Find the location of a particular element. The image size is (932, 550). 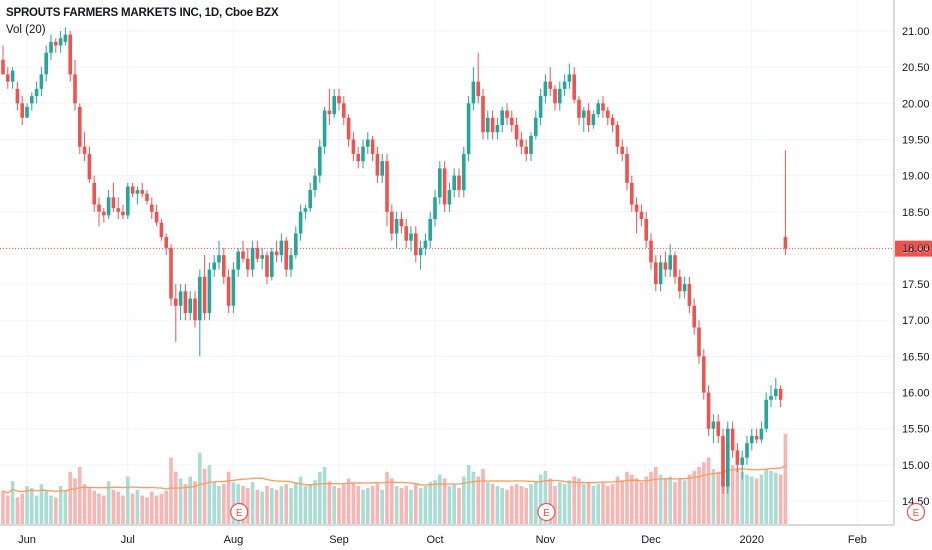

y-tick-label: 16.50 is located at coordinates (916, 357).